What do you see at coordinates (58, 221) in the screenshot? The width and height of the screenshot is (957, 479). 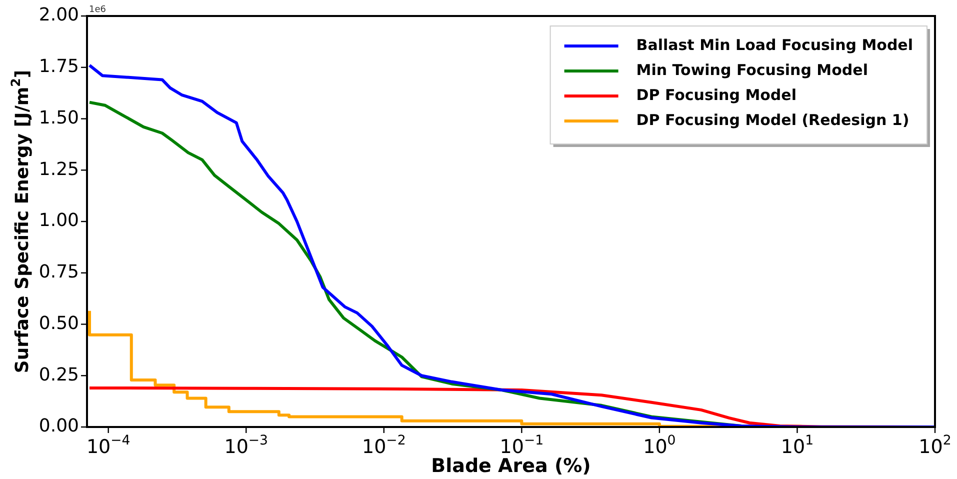 I see `y-tick-label: 1.00` at bounding box center [58, 221].